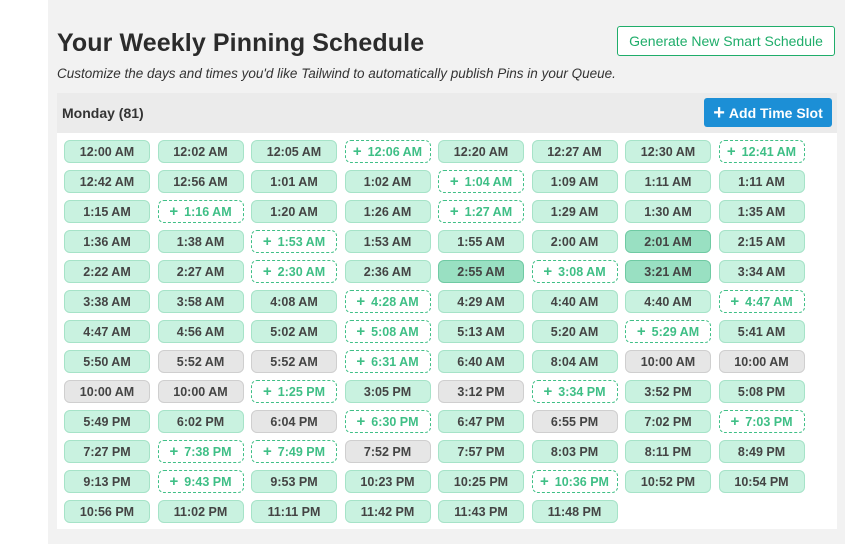  I want to click on suggested-time-slot: +3:08 AM, so click(574, 271).